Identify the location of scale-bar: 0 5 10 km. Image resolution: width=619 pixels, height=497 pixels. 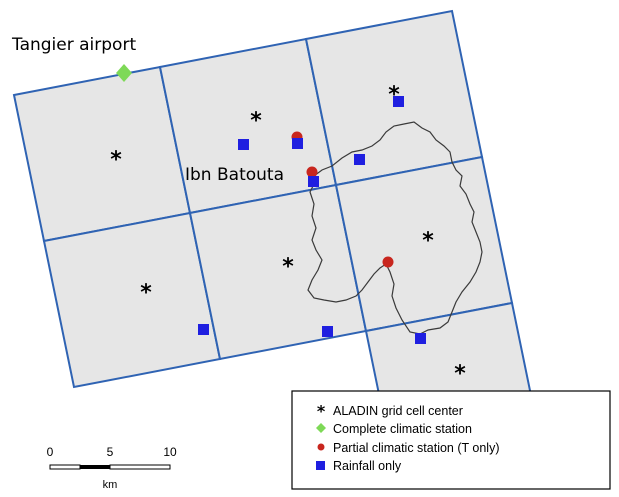
(112, 468).